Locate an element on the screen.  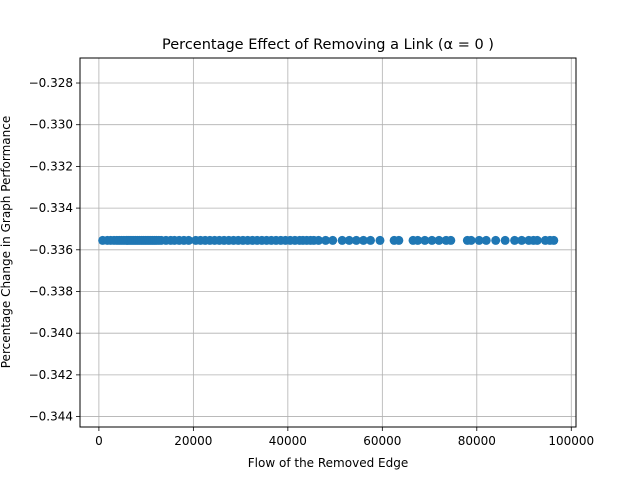
x-tick-label: 100000 is located at coordinates (571, 441).